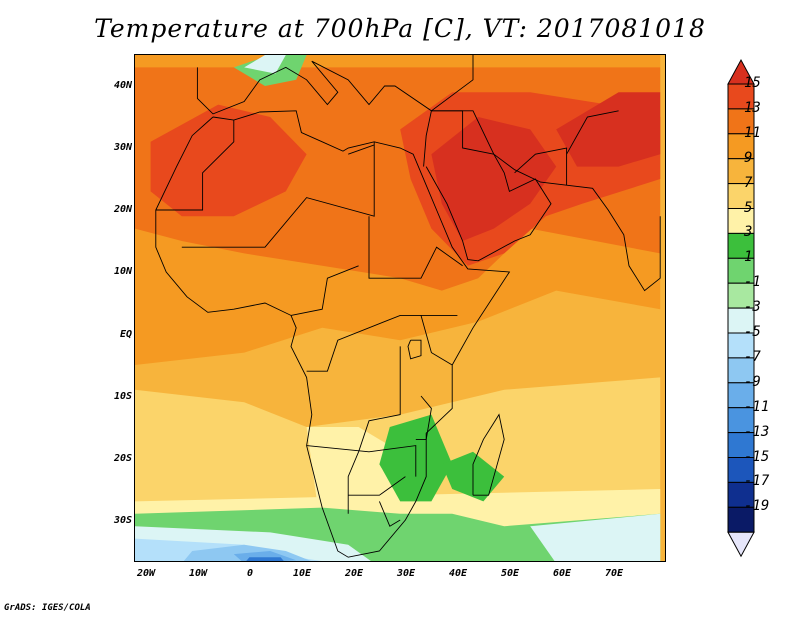 The width and height of the screenshot is (800, 618). What do you see at coordinates (510, 573) in the screenshot?
I see `lon-label-50e: 50E` at bounding box center [510, 573].